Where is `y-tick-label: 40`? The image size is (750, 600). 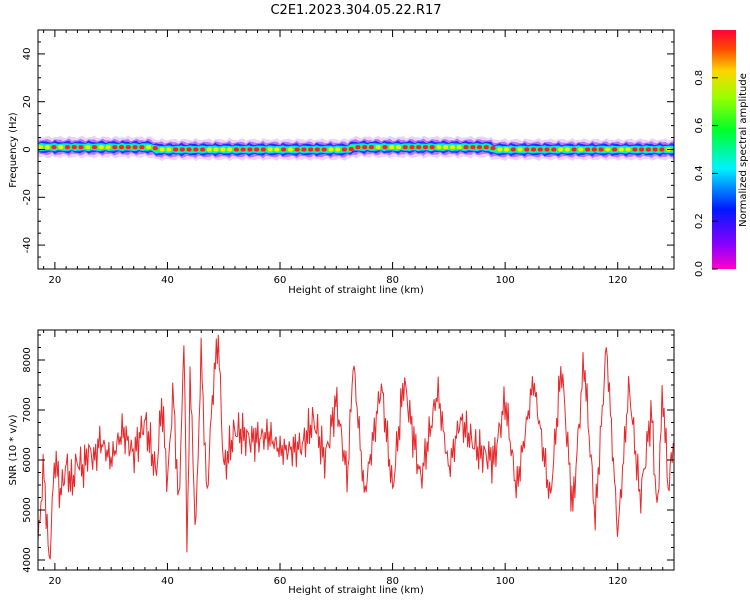 y-tick-label: 40 is located at coordinates (27, 54).